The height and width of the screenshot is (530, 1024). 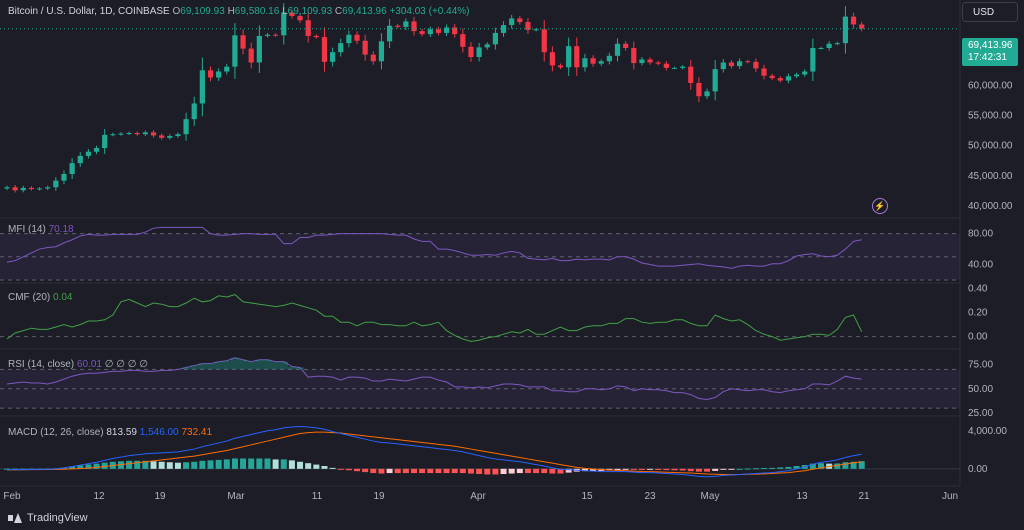 I want to click on rsi-legend: RSI (14, close) 60.01 ∅ ∅ ∅ ∅, so click(x=78, y=364).